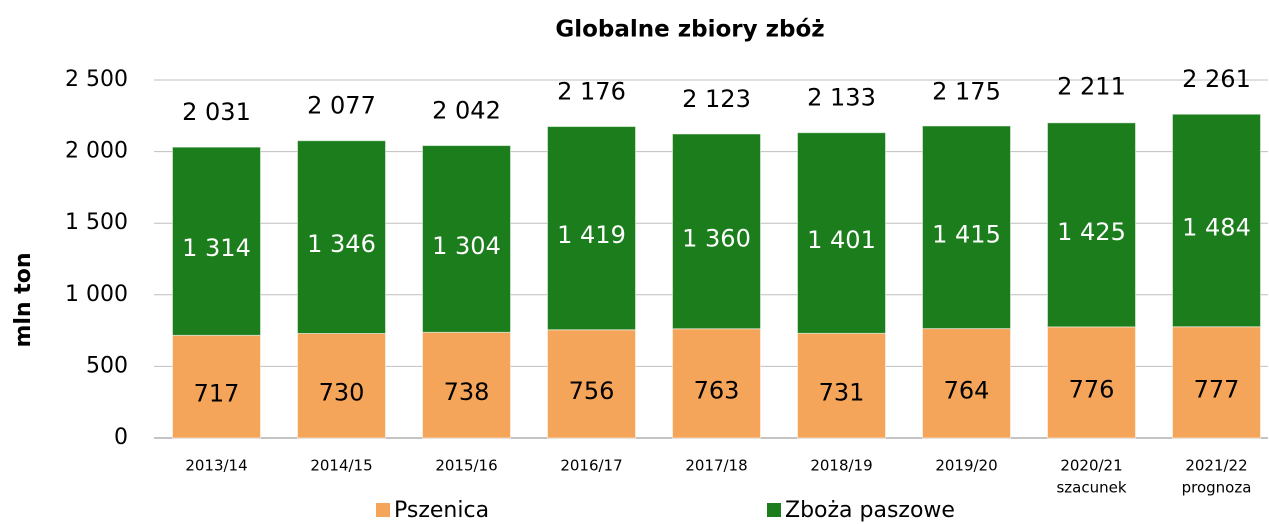 This screenshot has height=524, width=1269. What do you see at coordinates (341, 466) in the screenshot?
I see `x-tick-label: 2014/15` at bounding box center [341, 466].